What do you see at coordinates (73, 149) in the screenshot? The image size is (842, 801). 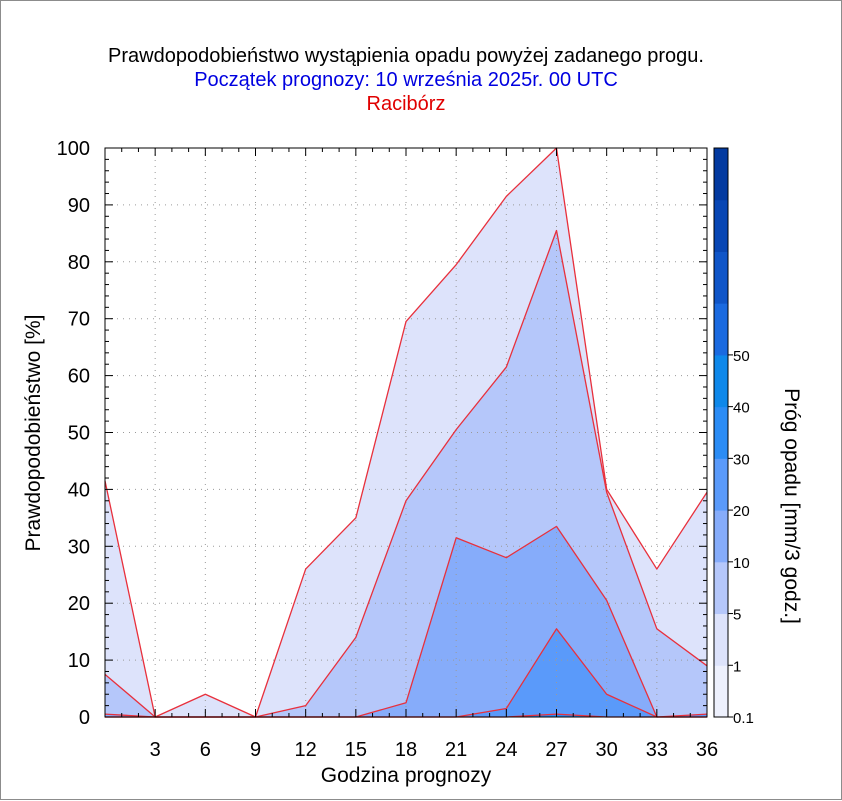 I see `y-tick-label: 100` at bounding box center [73, 149].